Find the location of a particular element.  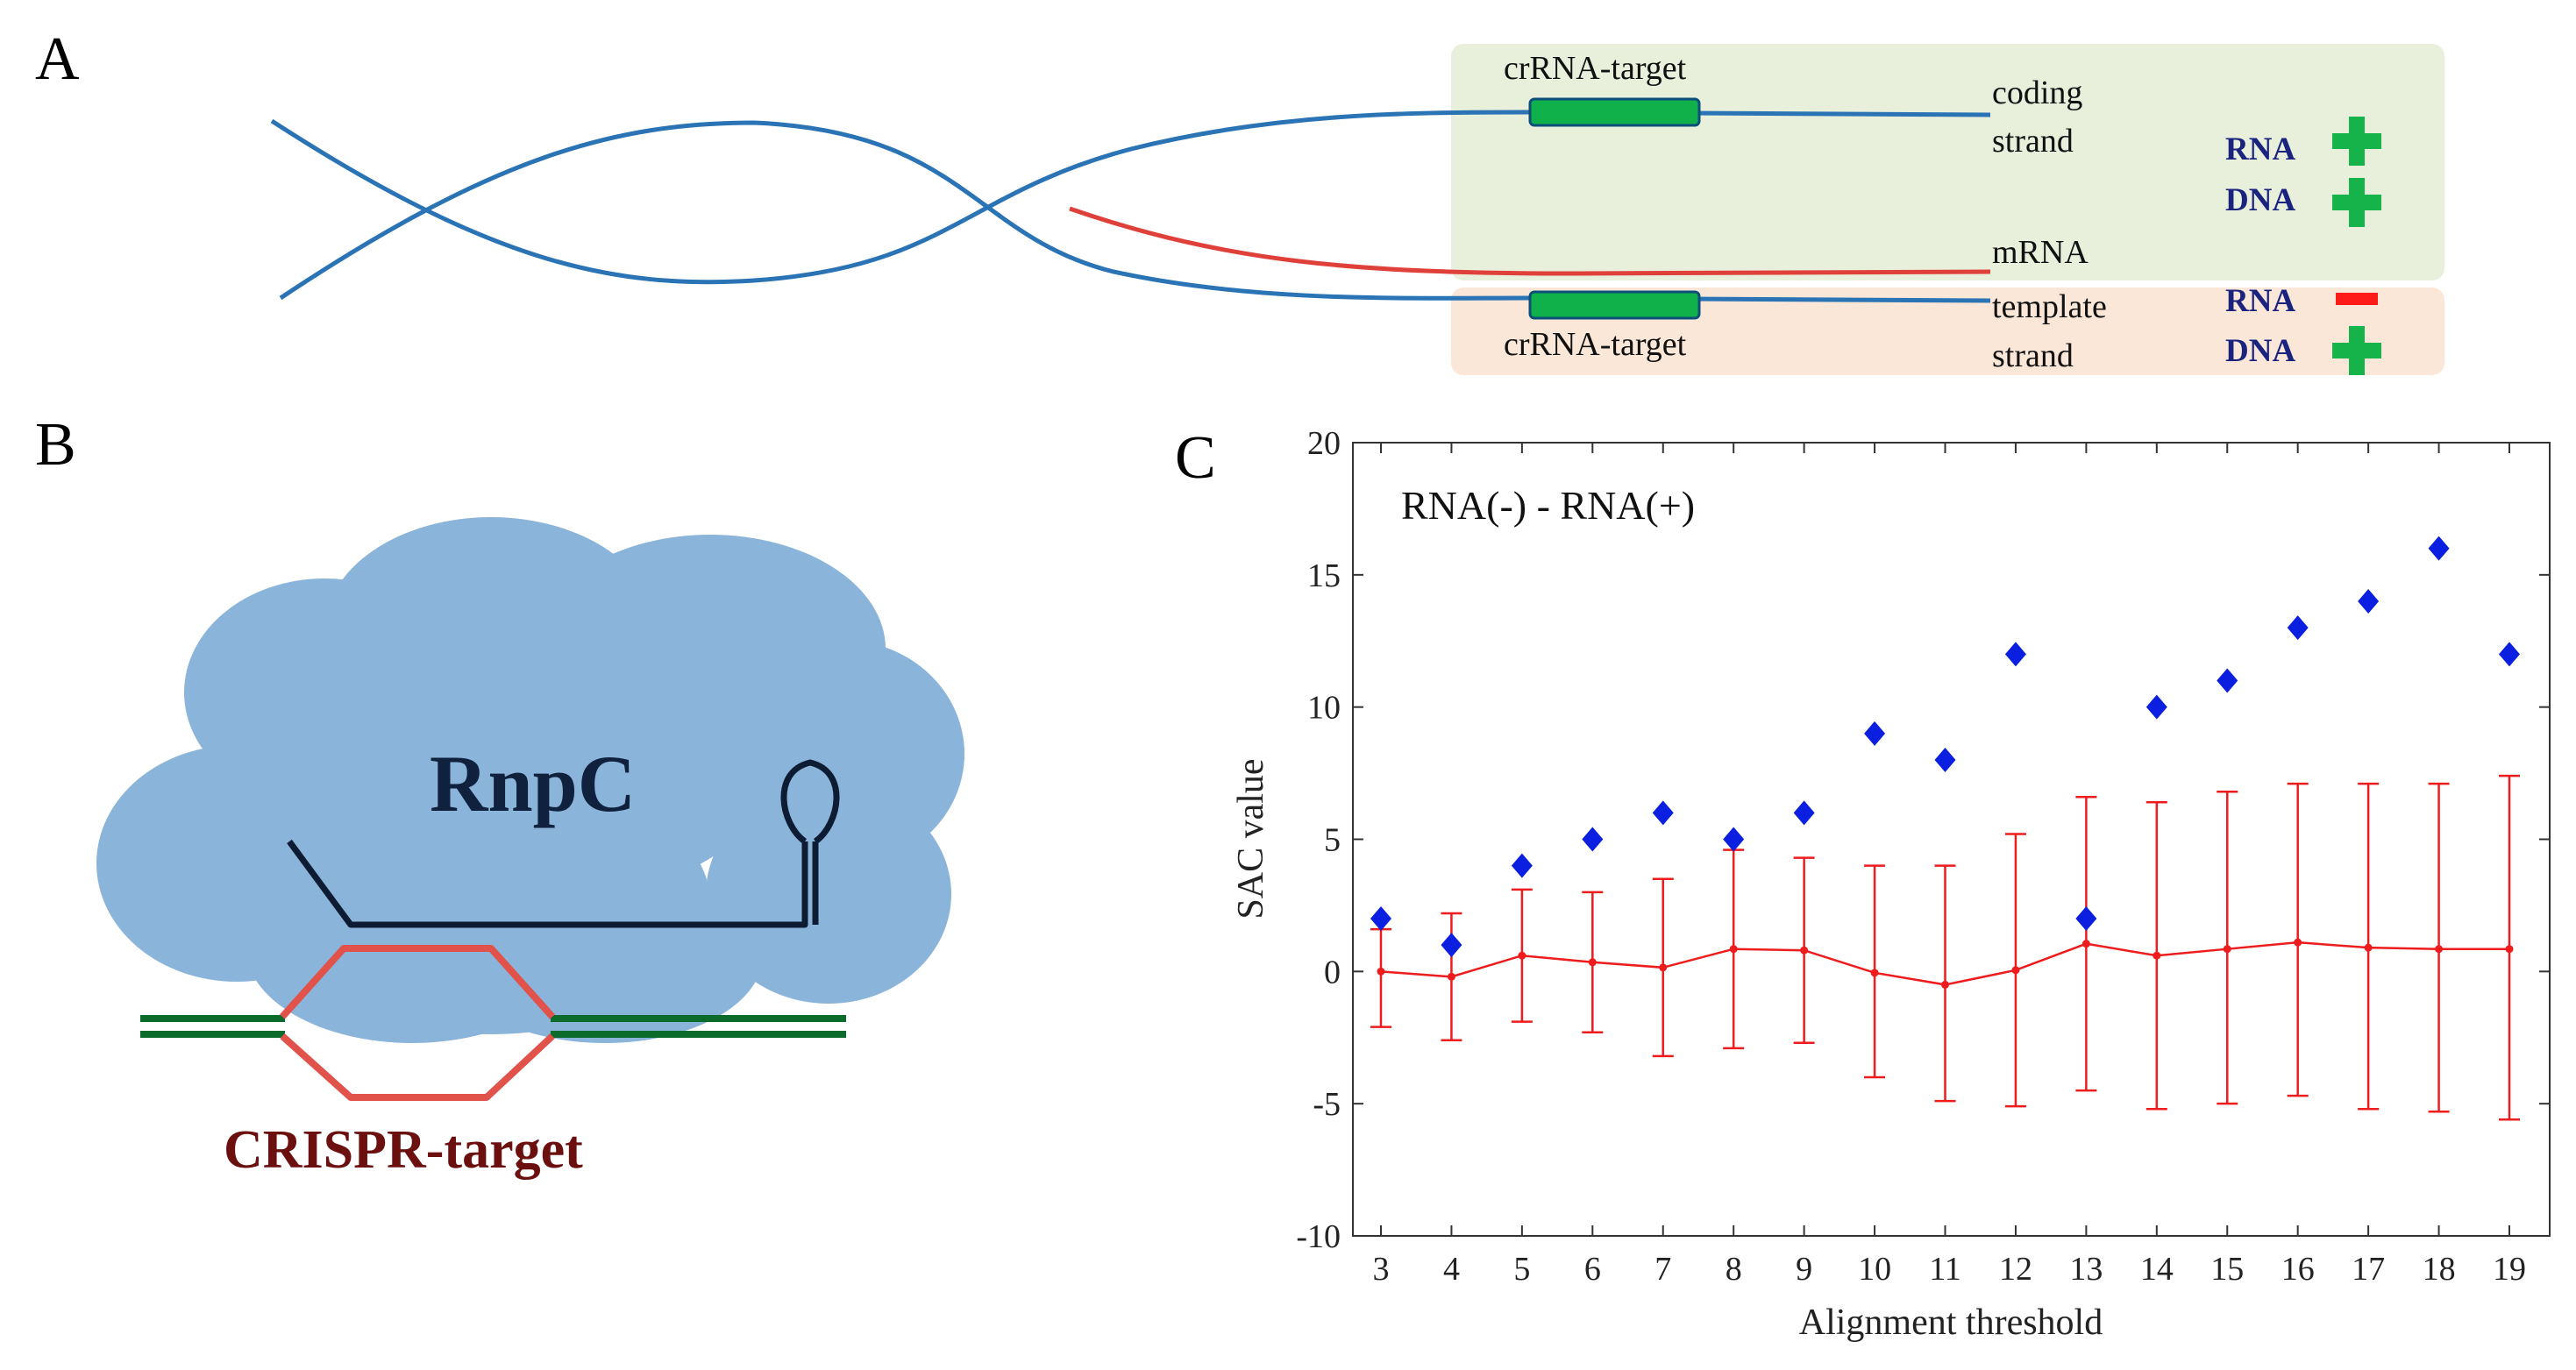

x-tick-label: 7 is located at coordinates (1662, 1269).